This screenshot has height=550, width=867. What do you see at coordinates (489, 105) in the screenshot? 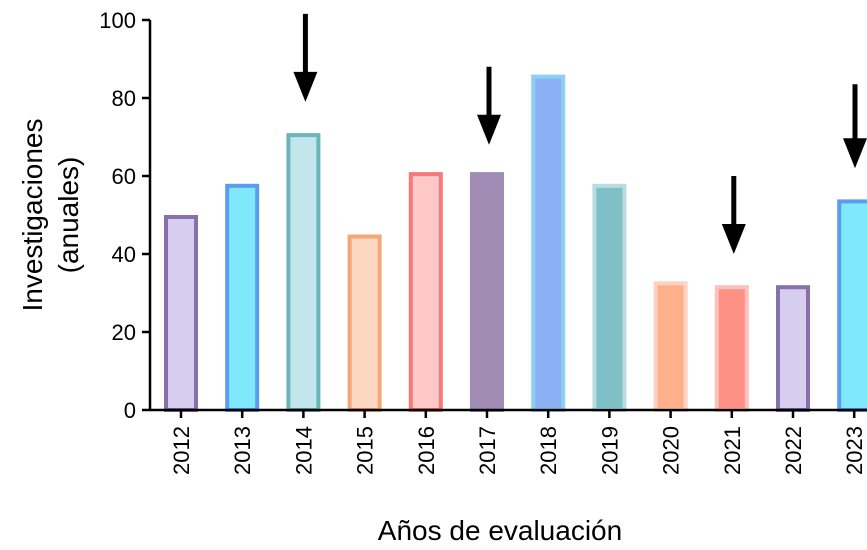
I see `arrow-2017` at bounding box center [489, 105].